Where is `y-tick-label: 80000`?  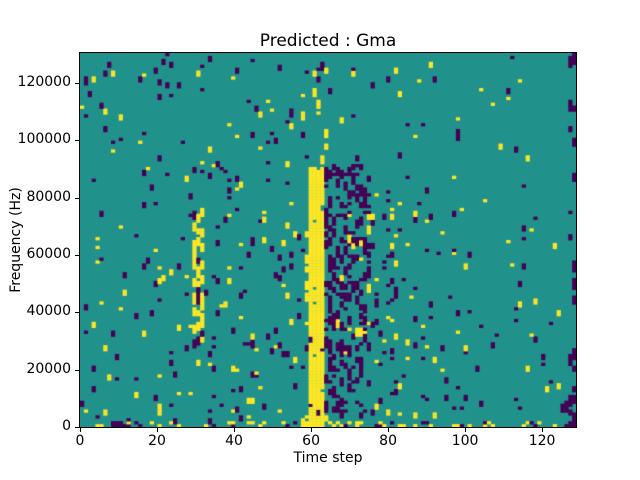 y-tick-label: 80000 is located at coordinates (48, 196).